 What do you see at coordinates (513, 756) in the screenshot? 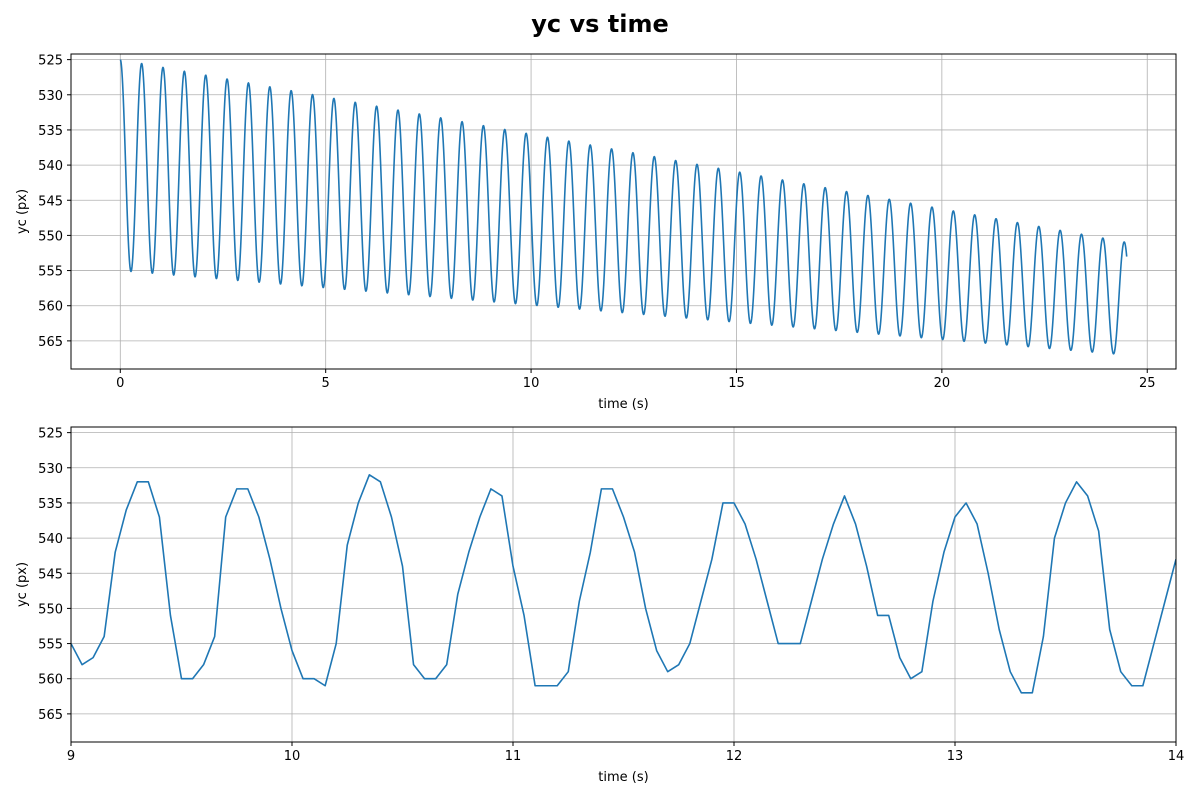
I see `x-tick-label: 11` at bounding box center [513, 756].